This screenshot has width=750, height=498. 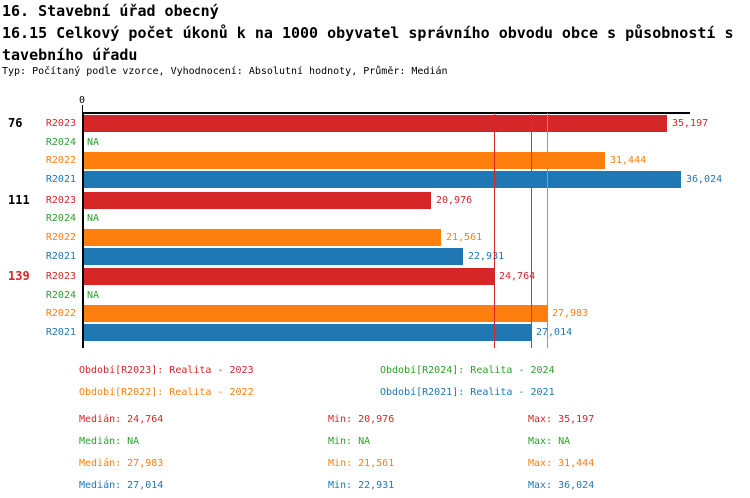 I want to click on page-title-line-1: 16. Stavební úřad obecný, so click(x=110, y=11).